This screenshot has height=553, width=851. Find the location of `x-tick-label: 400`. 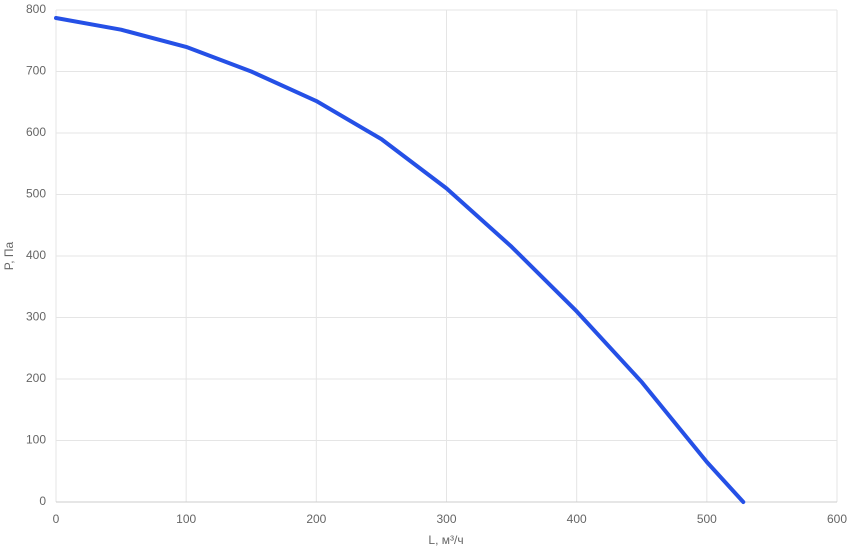

x-tick-label: 400 is located at coordinates (577, 519).